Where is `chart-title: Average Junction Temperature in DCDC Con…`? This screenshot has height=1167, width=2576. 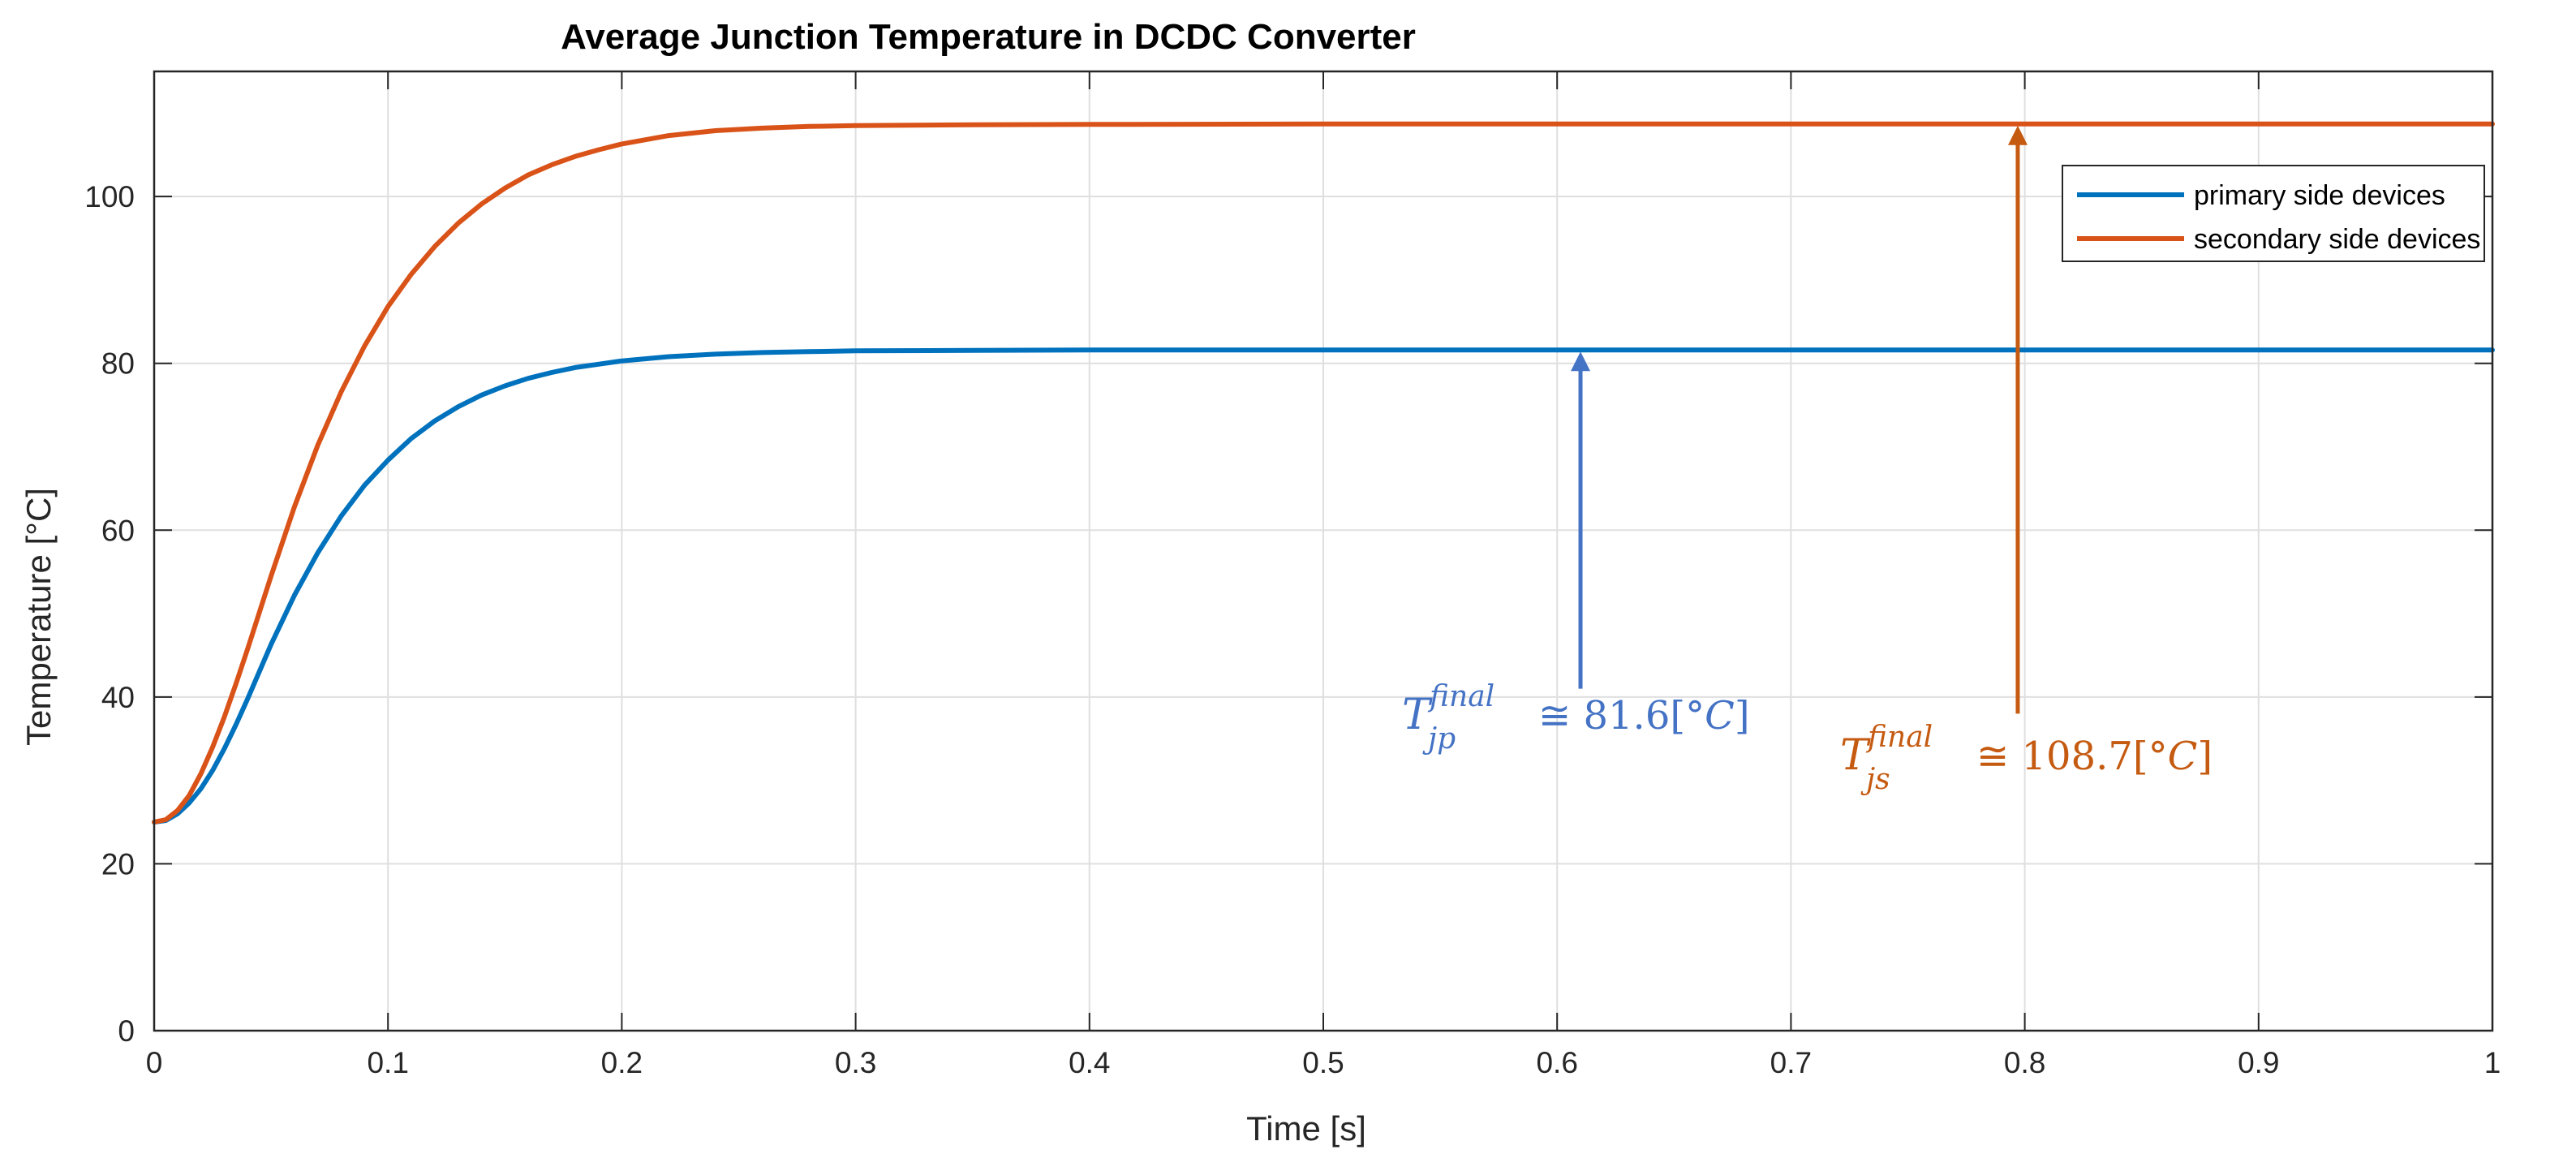
chart-title: Average Junction Temperature in DCDC Con… is located at coordinates (989, 37).